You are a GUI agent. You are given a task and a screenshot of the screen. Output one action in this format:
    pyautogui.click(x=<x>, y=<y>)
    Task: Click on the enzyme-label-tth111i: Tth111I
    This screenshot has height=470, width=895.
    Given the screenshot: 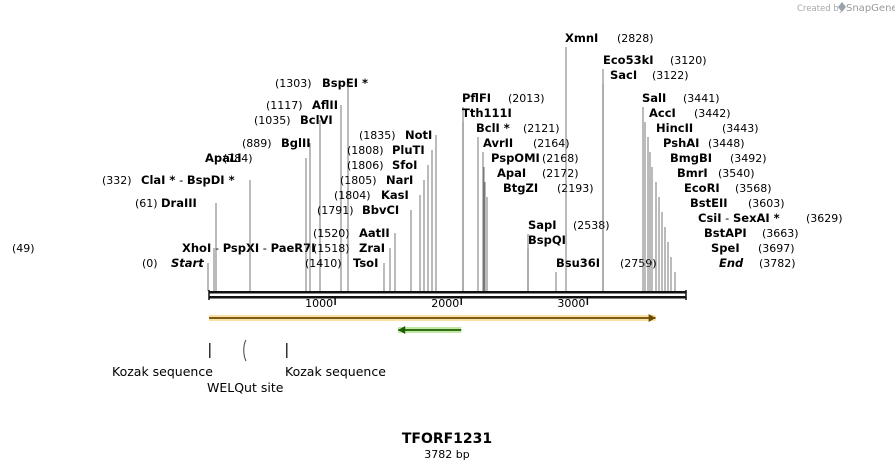 What is the action you would take?
    pyautogui.click(x=487, y=113)
    